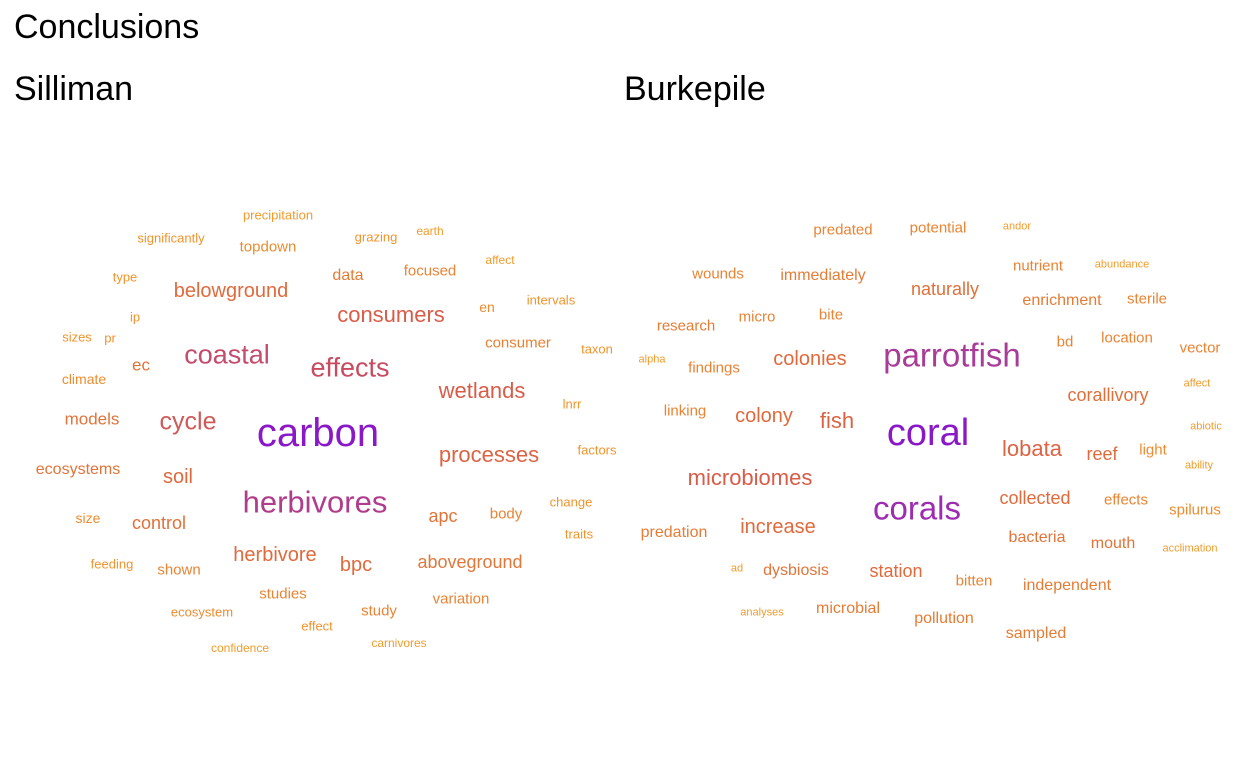  I want to click on cloud-word: mouth, so click(1113, 543).